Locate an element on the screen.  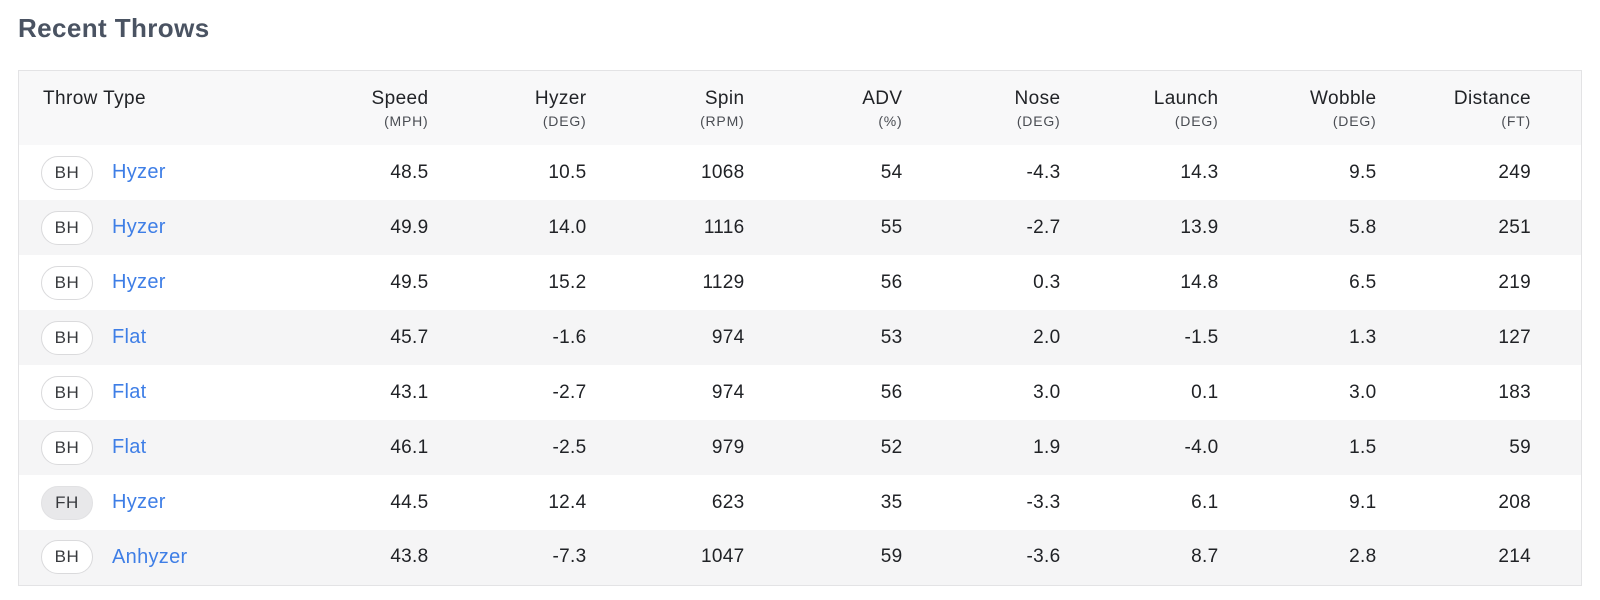
metric-value: 1.3 is located at coordinates (1363, 337).